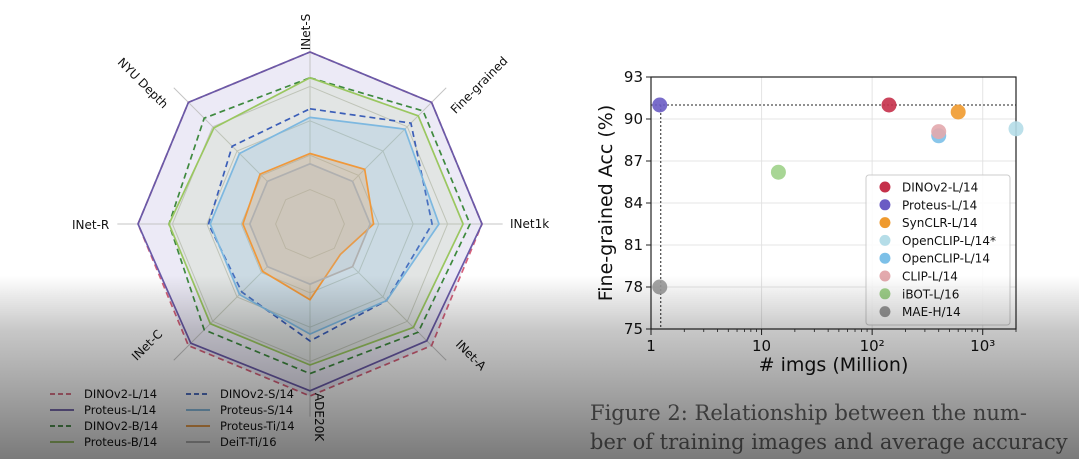 This screenshot has width=1079, height=463. I want to click on scatter-ytick-label: 81, so click(633, 245).